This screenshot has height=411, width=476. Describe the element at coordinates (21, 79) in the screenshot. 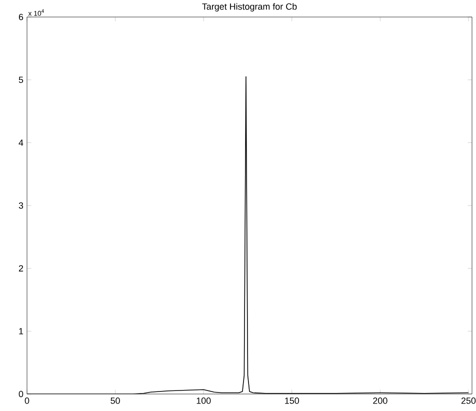

I see `y-tick-label: 5` at that location.